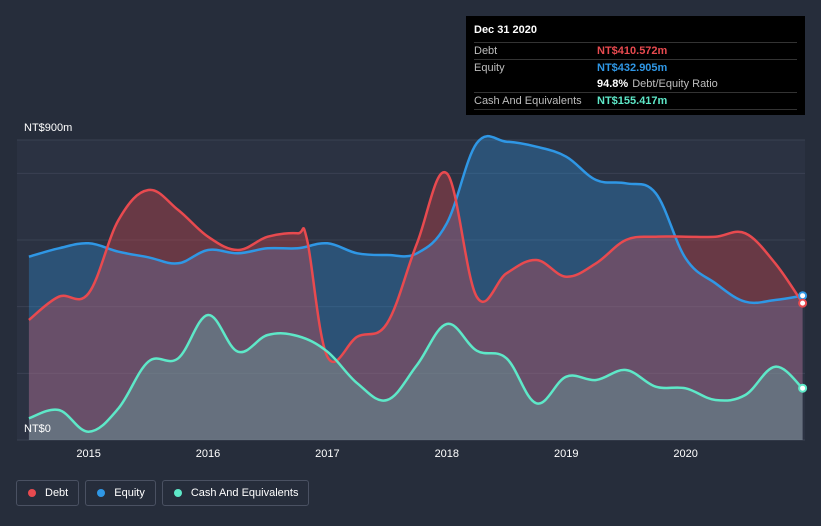 The width and height of the screenshot is (821, 526). Describe the element at coordinates (803, 388) in the screenshot. I see `cash-and-equivalents-end-marker` at that location.